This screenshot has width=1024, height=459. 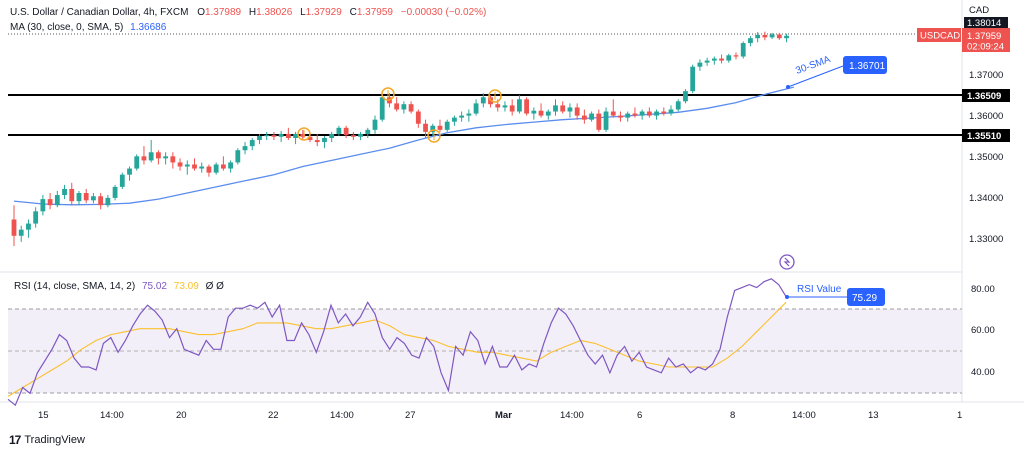 What do you see at coordinates (787, 262) in the screenshot?
I see `event-icon` at bounding box center [787, 262].